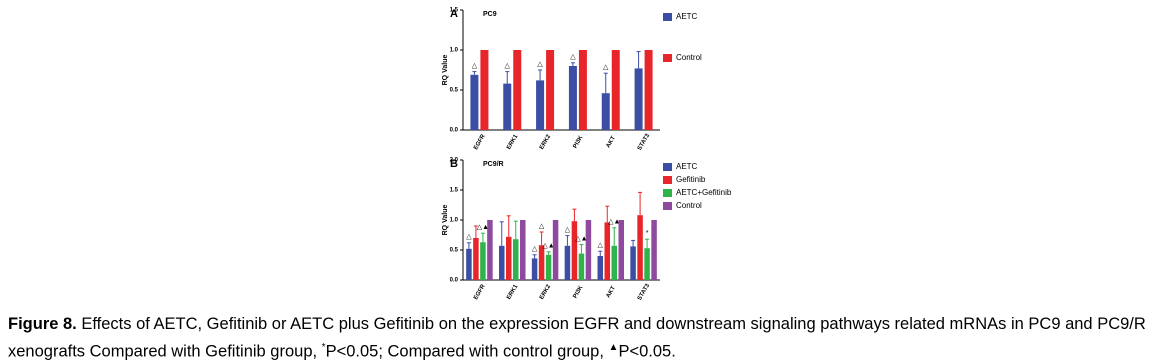  Describe the element at coordinates (323, 347) in the screenshot. I see `caption-sup: *` at that location.